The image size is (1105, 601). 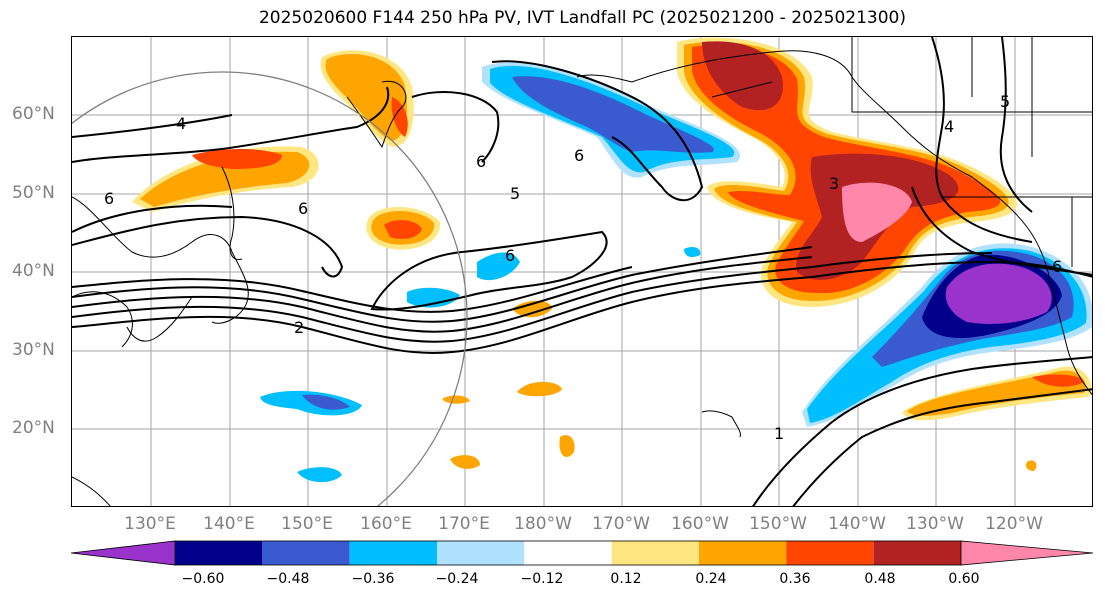 What do you see at coordinates (542, 579) in the screenshot?
I see `colorbar-tick-label: −0.12` at bounding box center [542, 579].